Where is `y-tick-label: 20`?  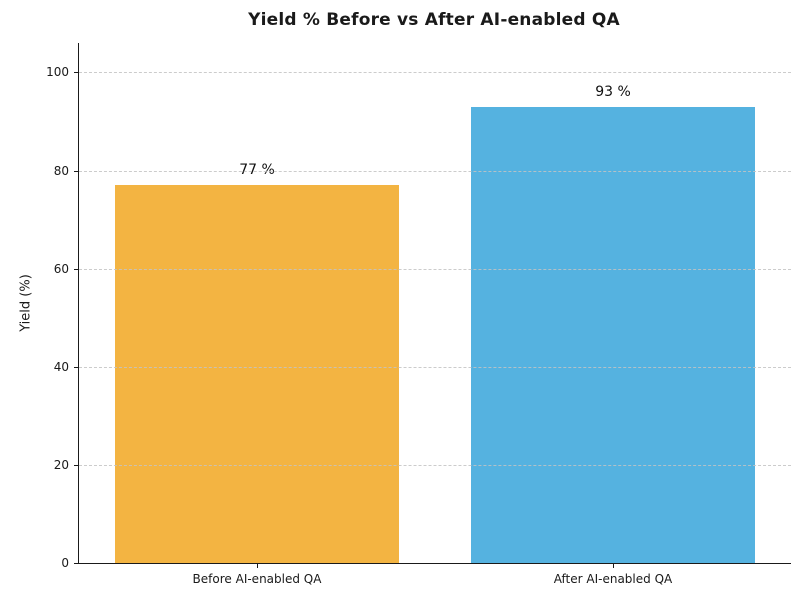
y-tick-label: 20 is located at coordinates (61, 464).